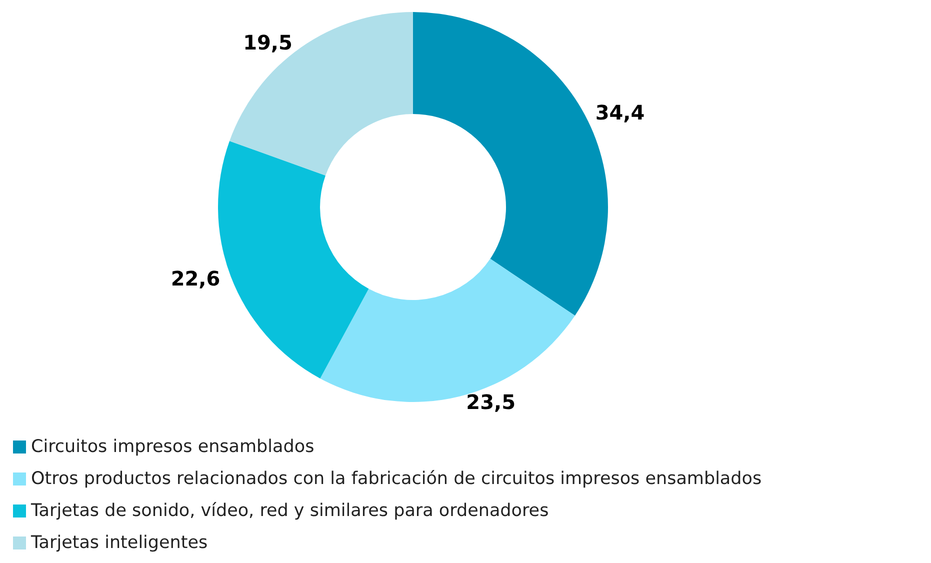 This screenshot has height=563, width=931. What do you see at coordinates (172, 447) in the screenshot?
I see `legend-label: Circuitos impresos ensamblados` at bounding box center [172, 447].